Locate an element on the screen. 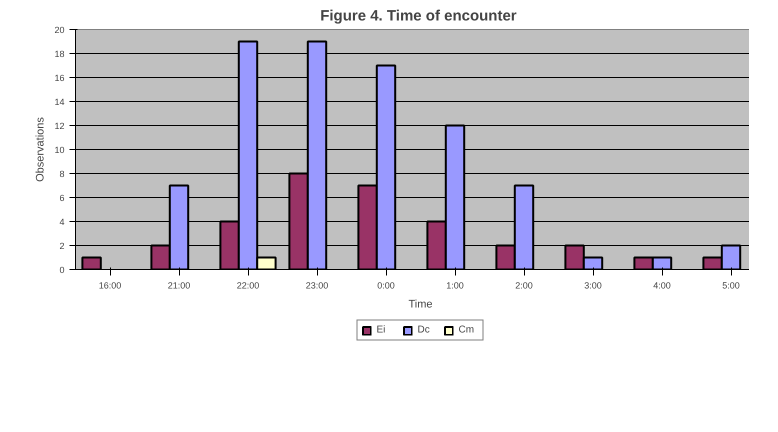 This screenshot has height=432, width=778. y-tick-label: 12 is located at coordinates (59, 126).